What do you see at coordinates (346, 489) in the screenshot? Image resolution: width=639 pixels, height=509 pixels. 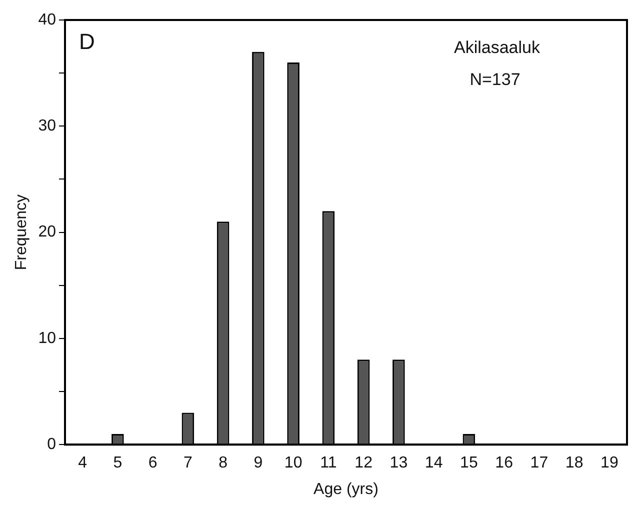 I see `x-axis-title: Age (yrs)` at bounding box center [346, 489].